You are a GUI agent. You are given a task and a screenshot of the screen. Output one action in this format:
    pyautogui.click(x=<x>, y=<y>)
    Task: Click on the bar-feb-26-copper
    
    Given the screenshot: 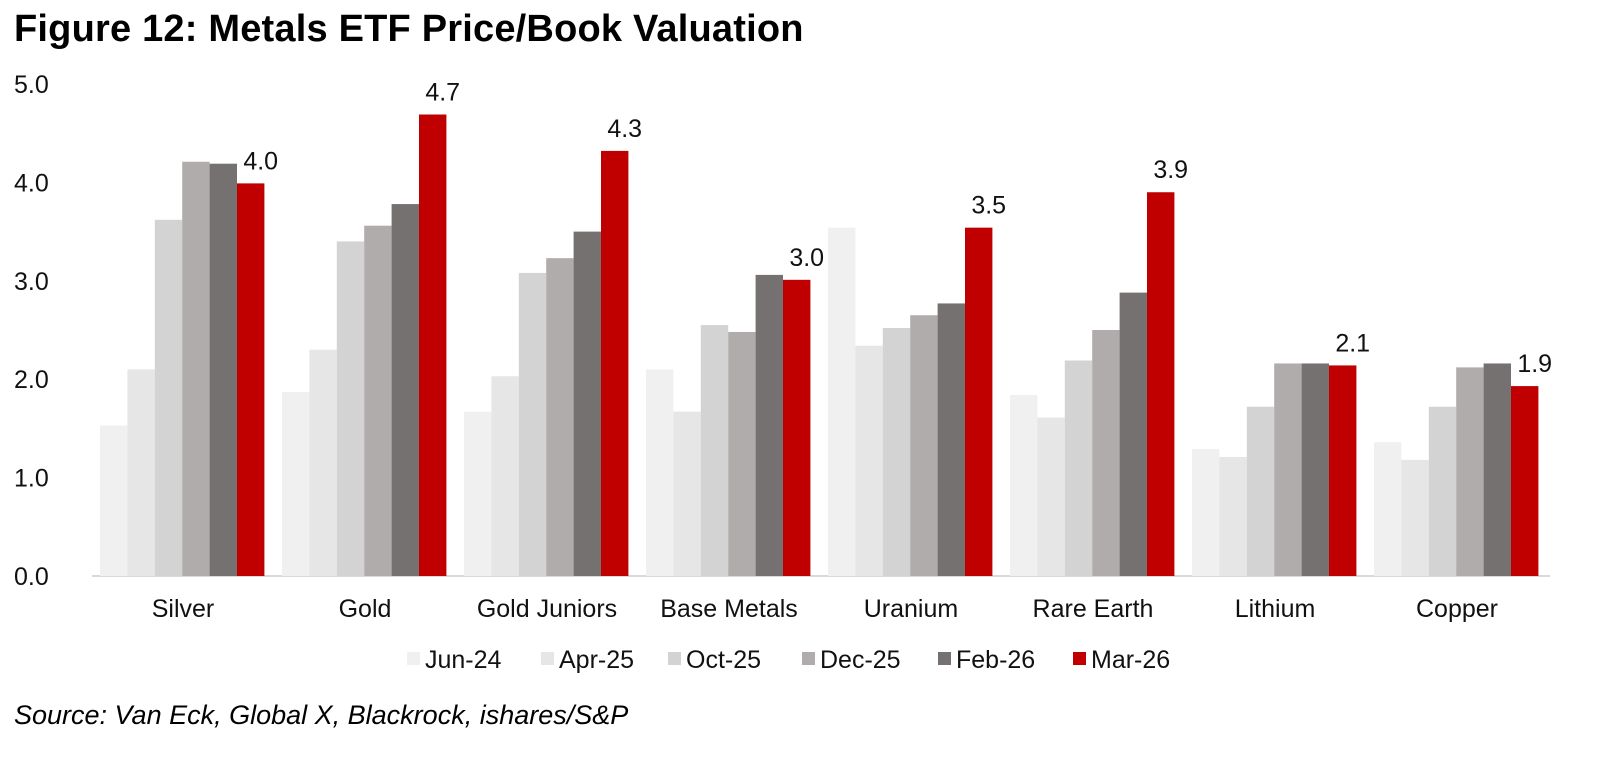 What is the action you would take?
    pyautogui.click(x=1497, y=469)
    